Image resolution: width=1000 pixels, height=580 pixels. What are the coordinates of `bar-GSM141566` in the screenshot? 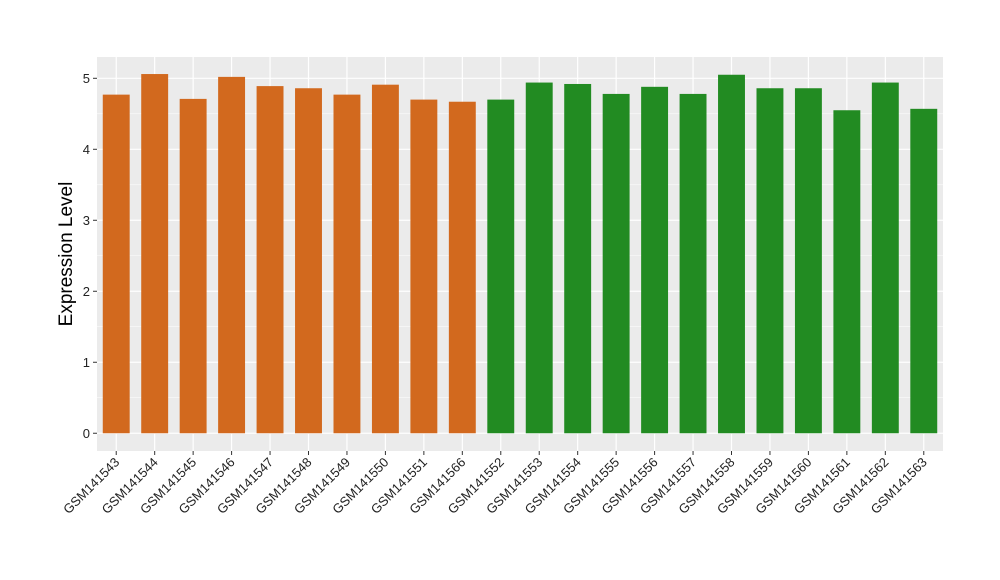 It's located at (462, 267).